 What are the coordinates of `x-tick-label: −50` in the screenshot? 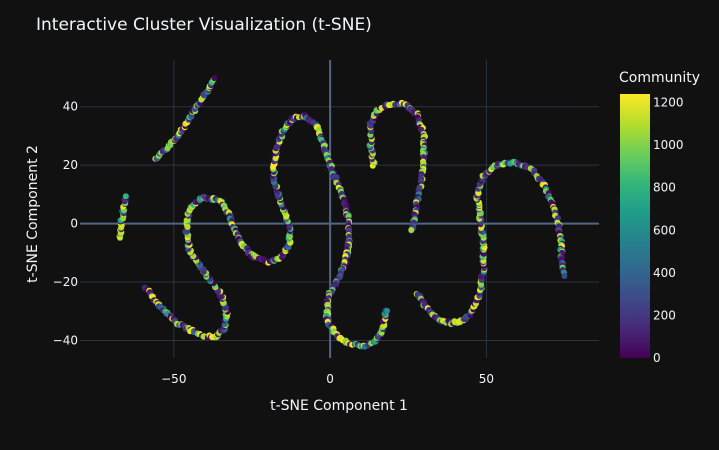 It's located at (173, 379).